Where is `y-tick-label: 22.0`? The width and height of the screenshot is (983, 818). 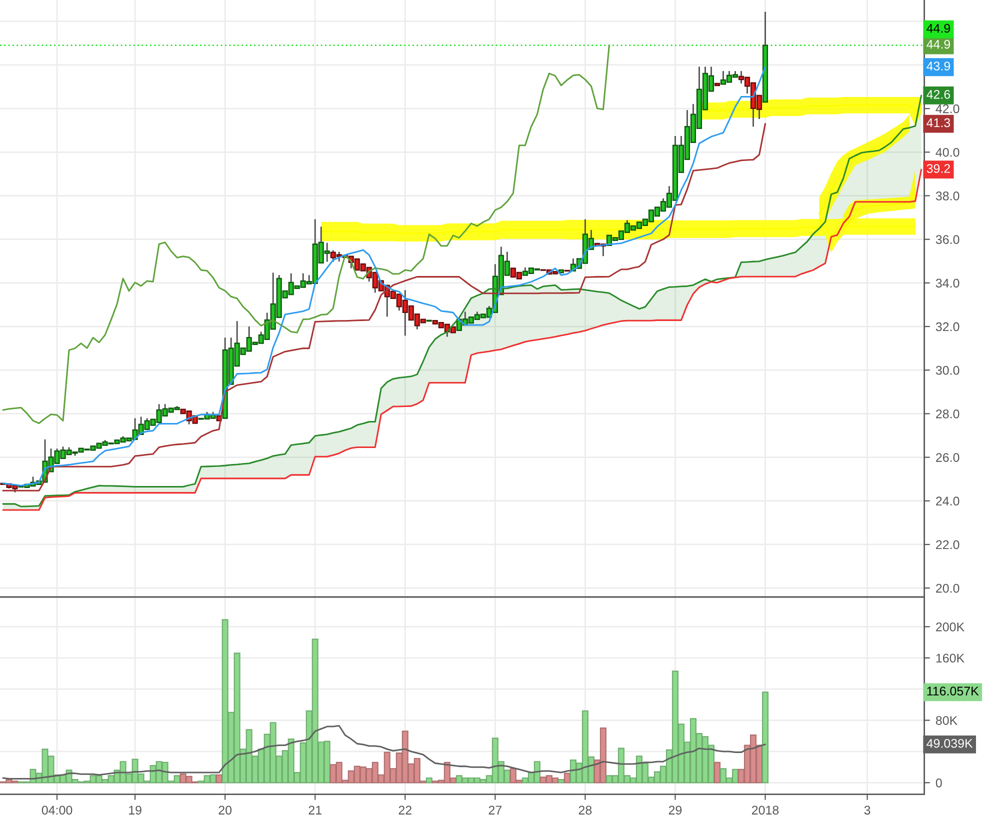
y-tick-label: 22.0 is located at coordinates (948, 545).